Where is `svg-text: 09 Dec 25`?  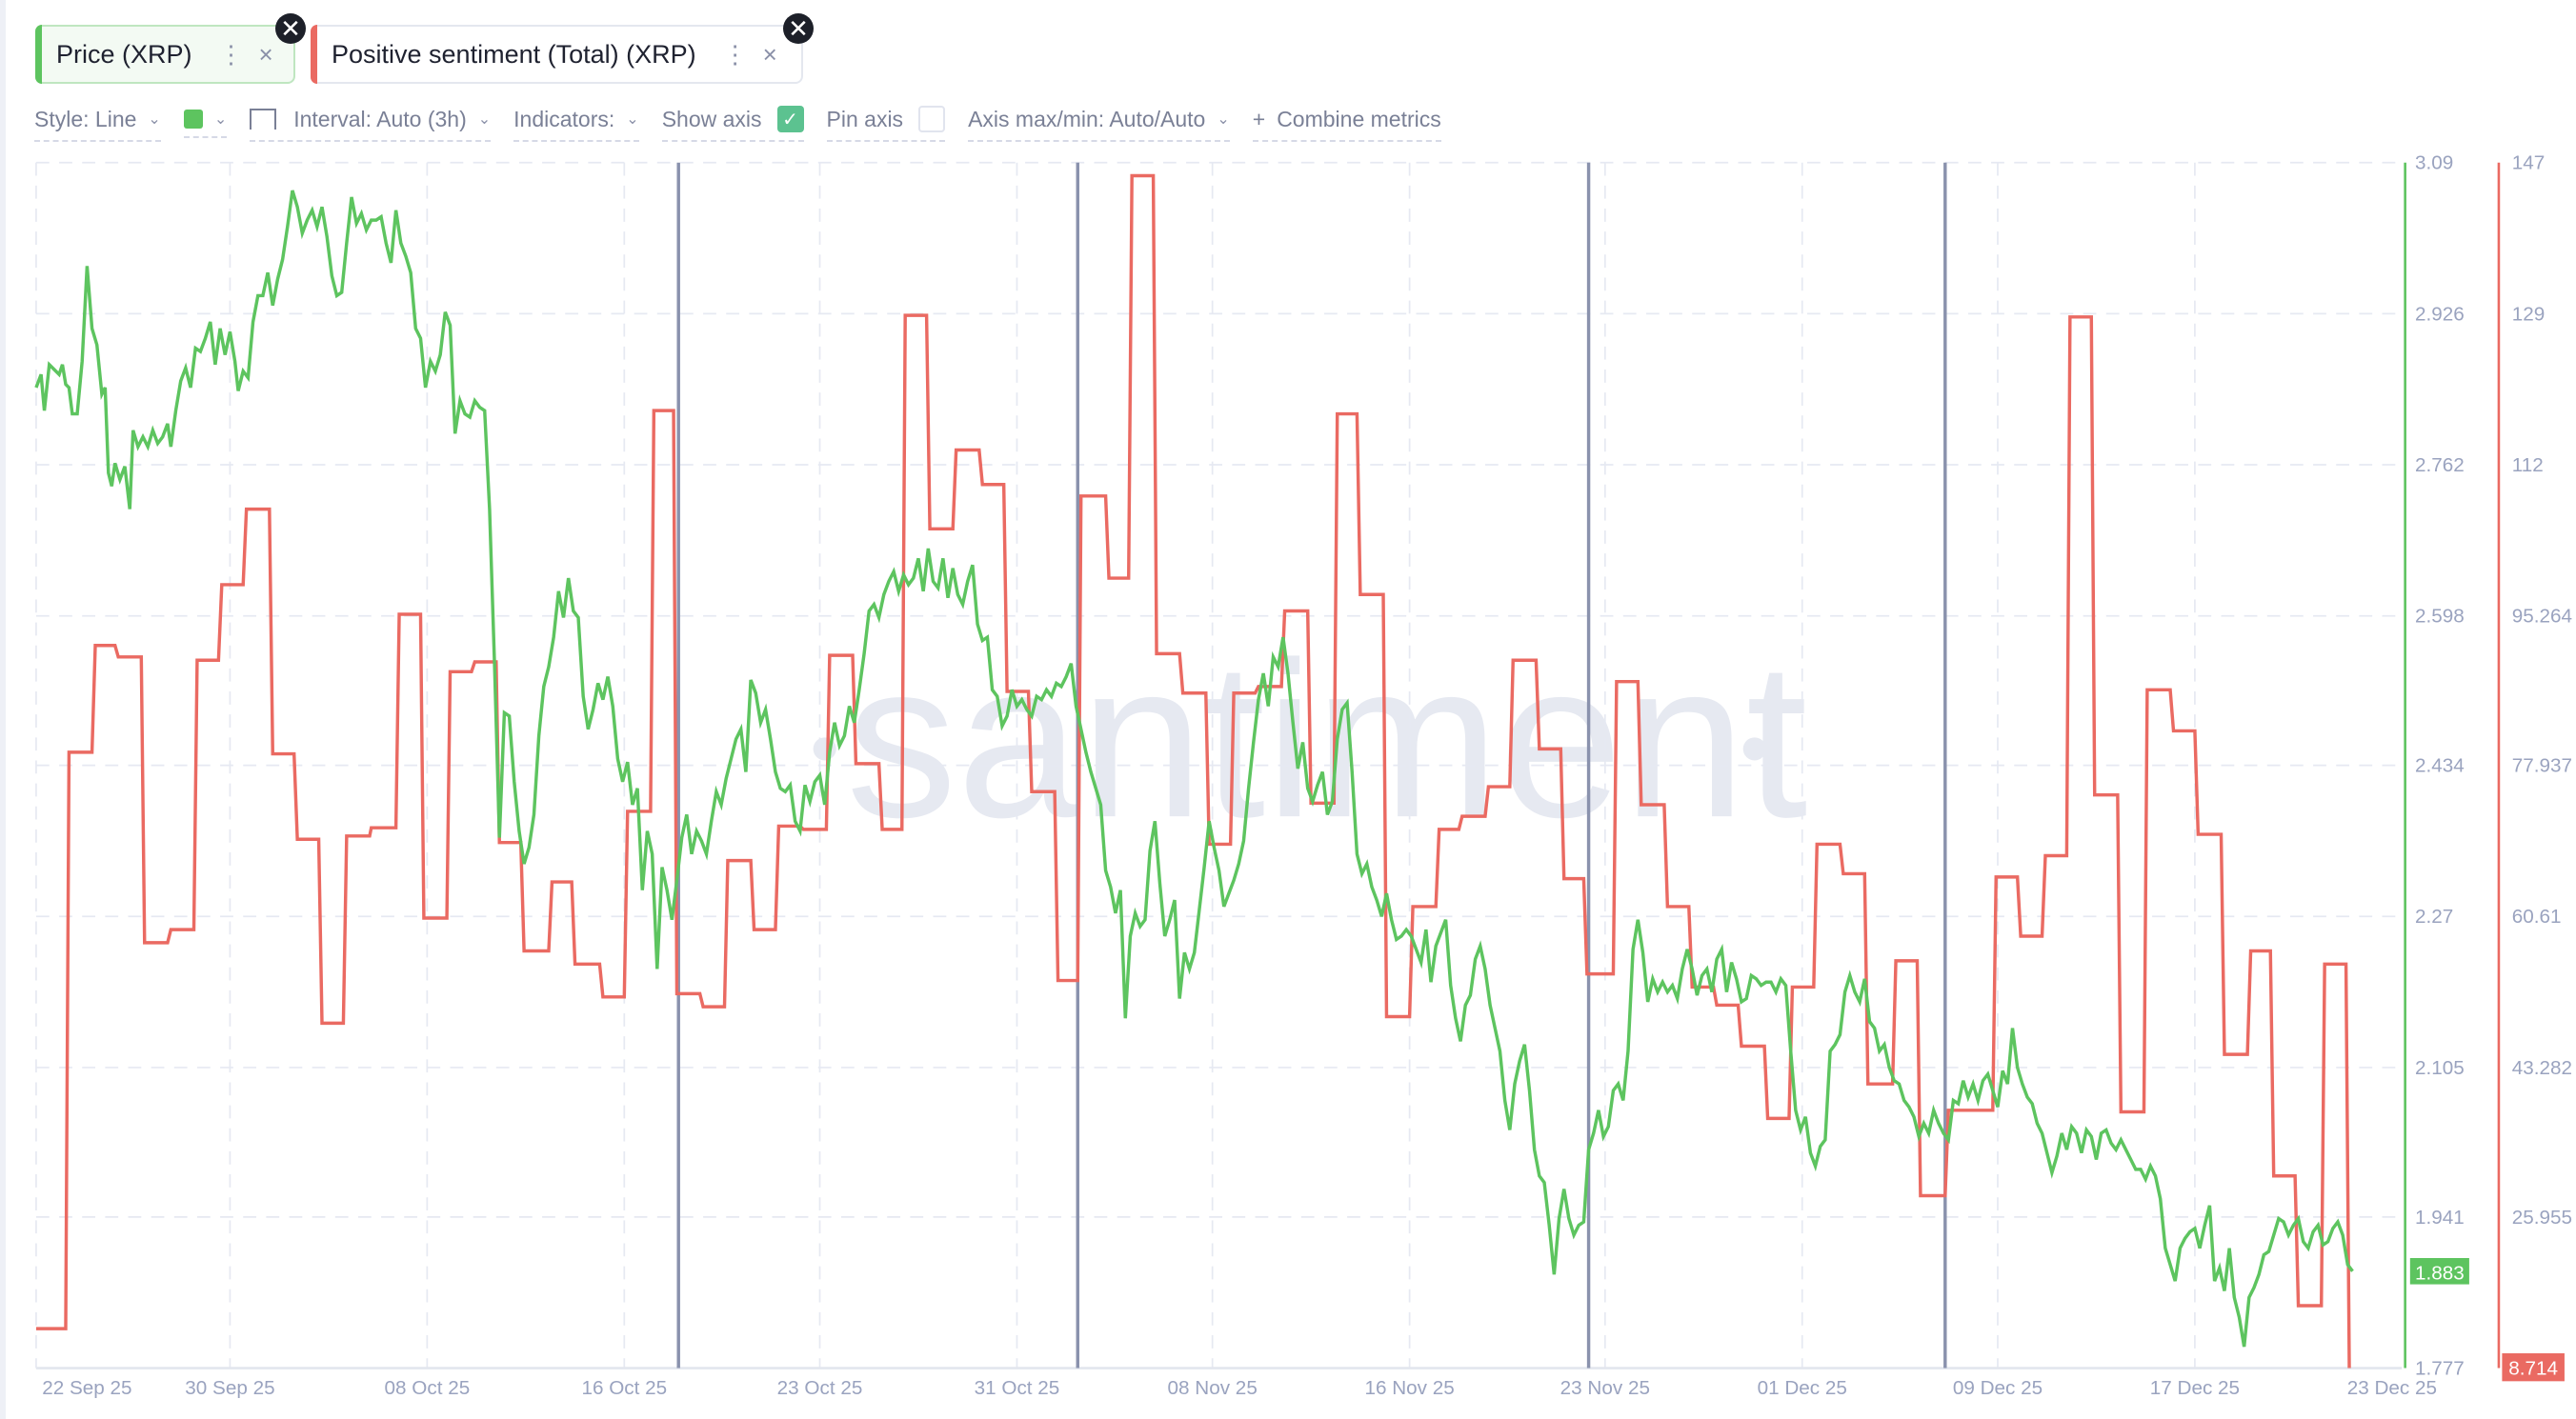
svg-text: 09 Dec 25 is located at coordinates (1998, 1388).